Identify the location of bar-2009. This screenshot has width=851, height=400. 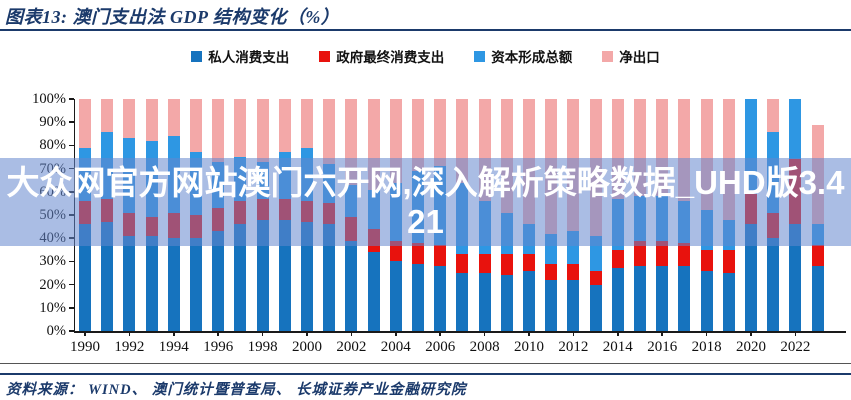
(506, 215).